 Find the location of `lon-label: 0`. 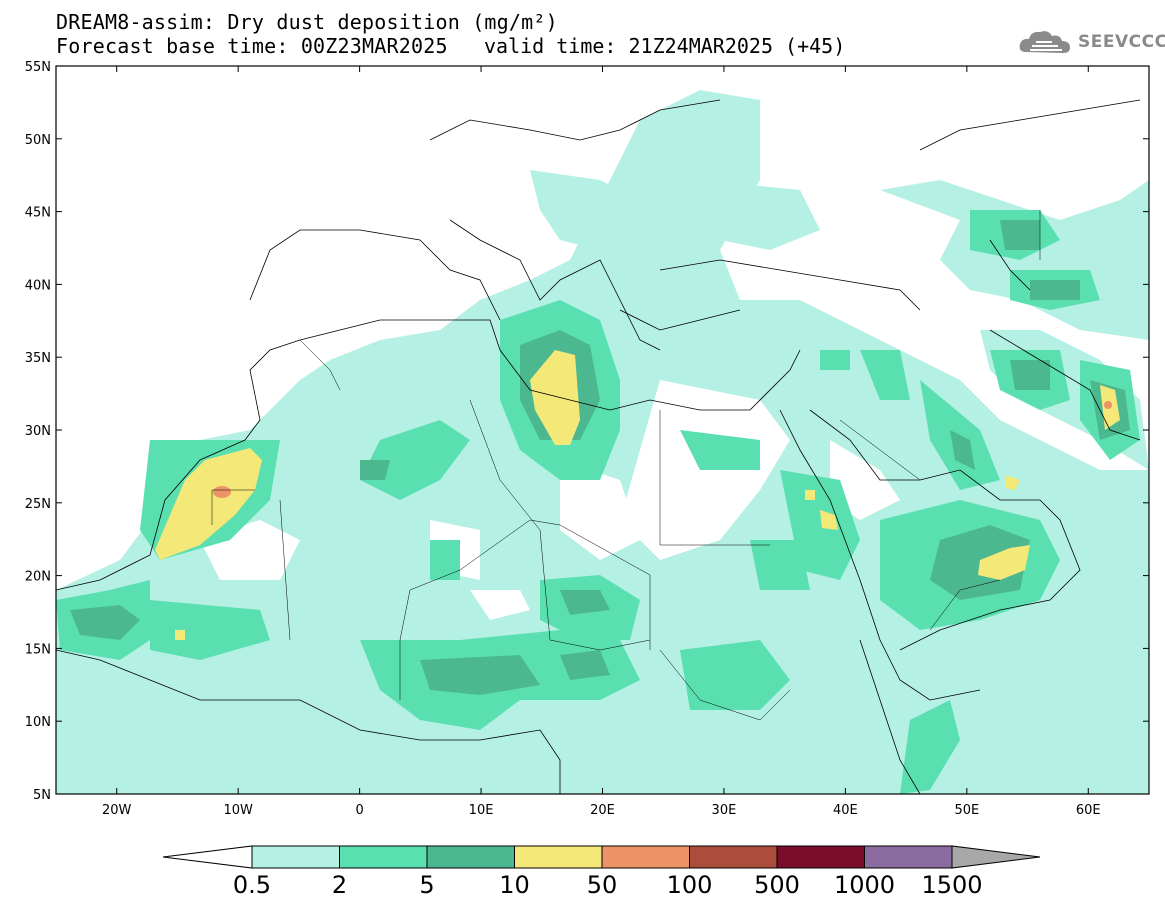

lon-label: 0 is located at coordinates (359, 810).